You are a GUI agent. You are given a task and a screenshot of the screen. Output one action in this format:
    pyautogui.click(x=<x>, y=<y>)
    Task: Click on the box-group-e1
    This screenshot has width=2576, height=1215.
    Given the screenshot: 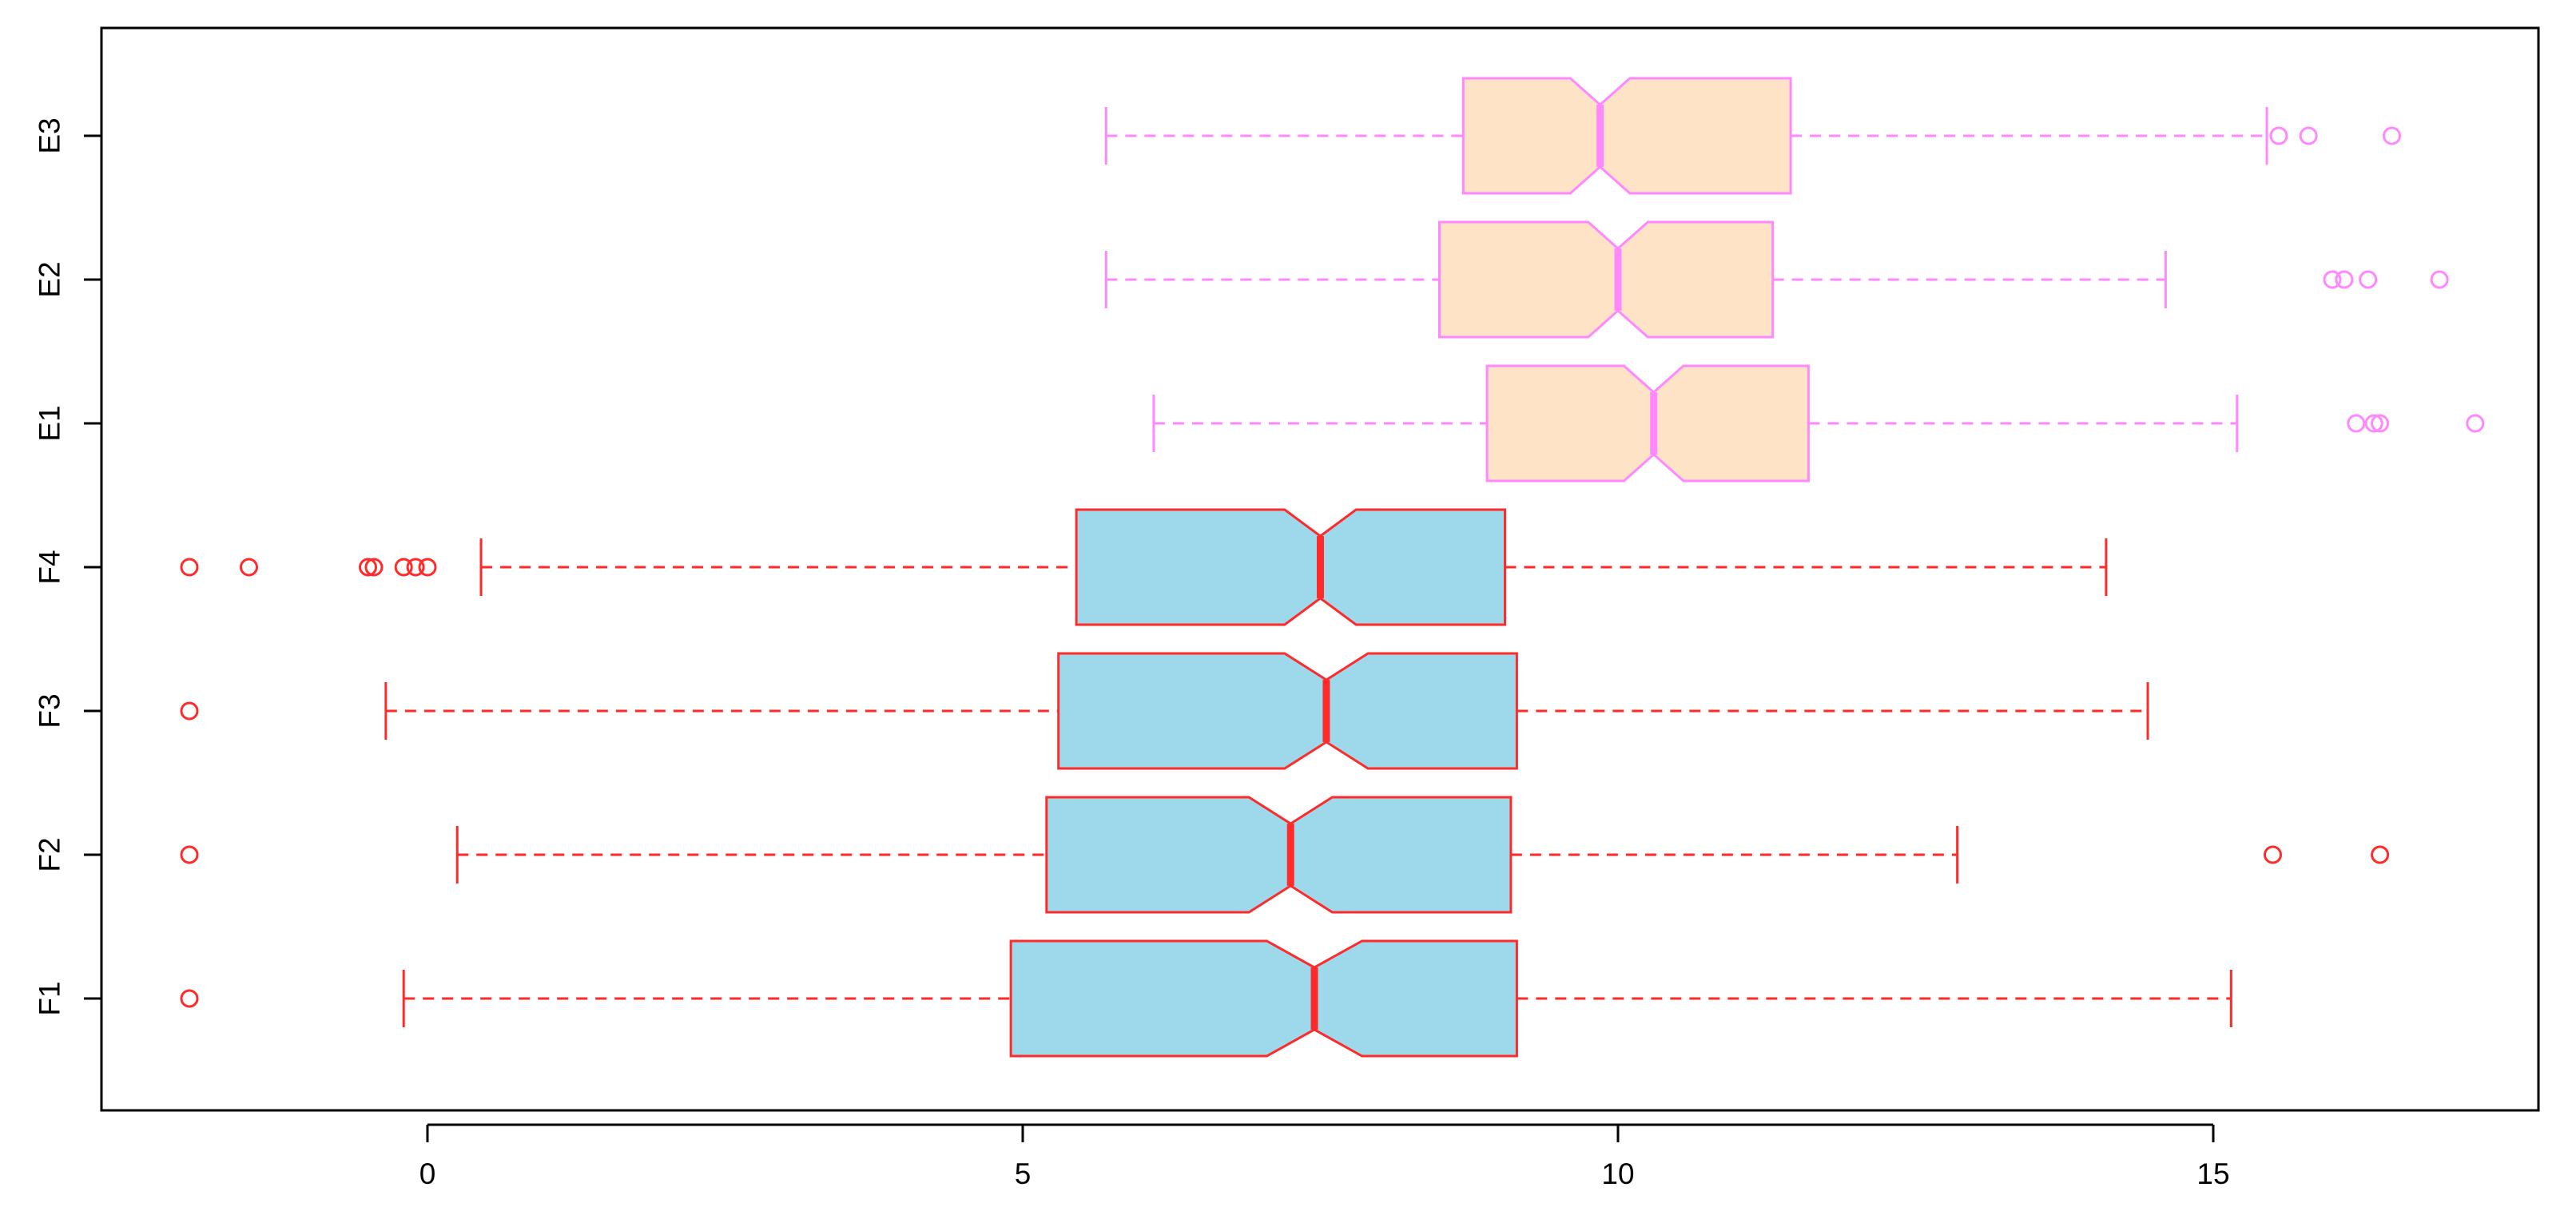 What is the action you would take?
    pyautogui.click(x=1818, y=423)
    